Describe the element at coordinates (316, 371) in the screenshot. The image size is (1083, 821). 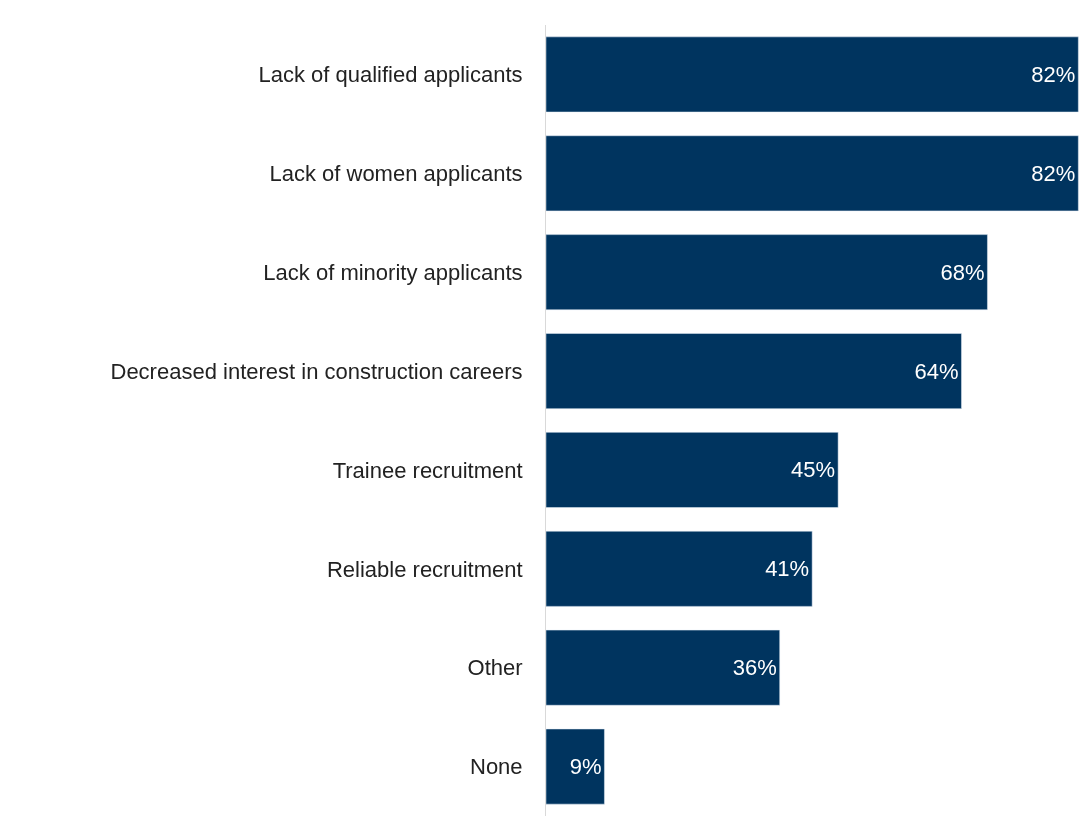
I see `y-tick-label: Decreased interest in construction careers` at that location.